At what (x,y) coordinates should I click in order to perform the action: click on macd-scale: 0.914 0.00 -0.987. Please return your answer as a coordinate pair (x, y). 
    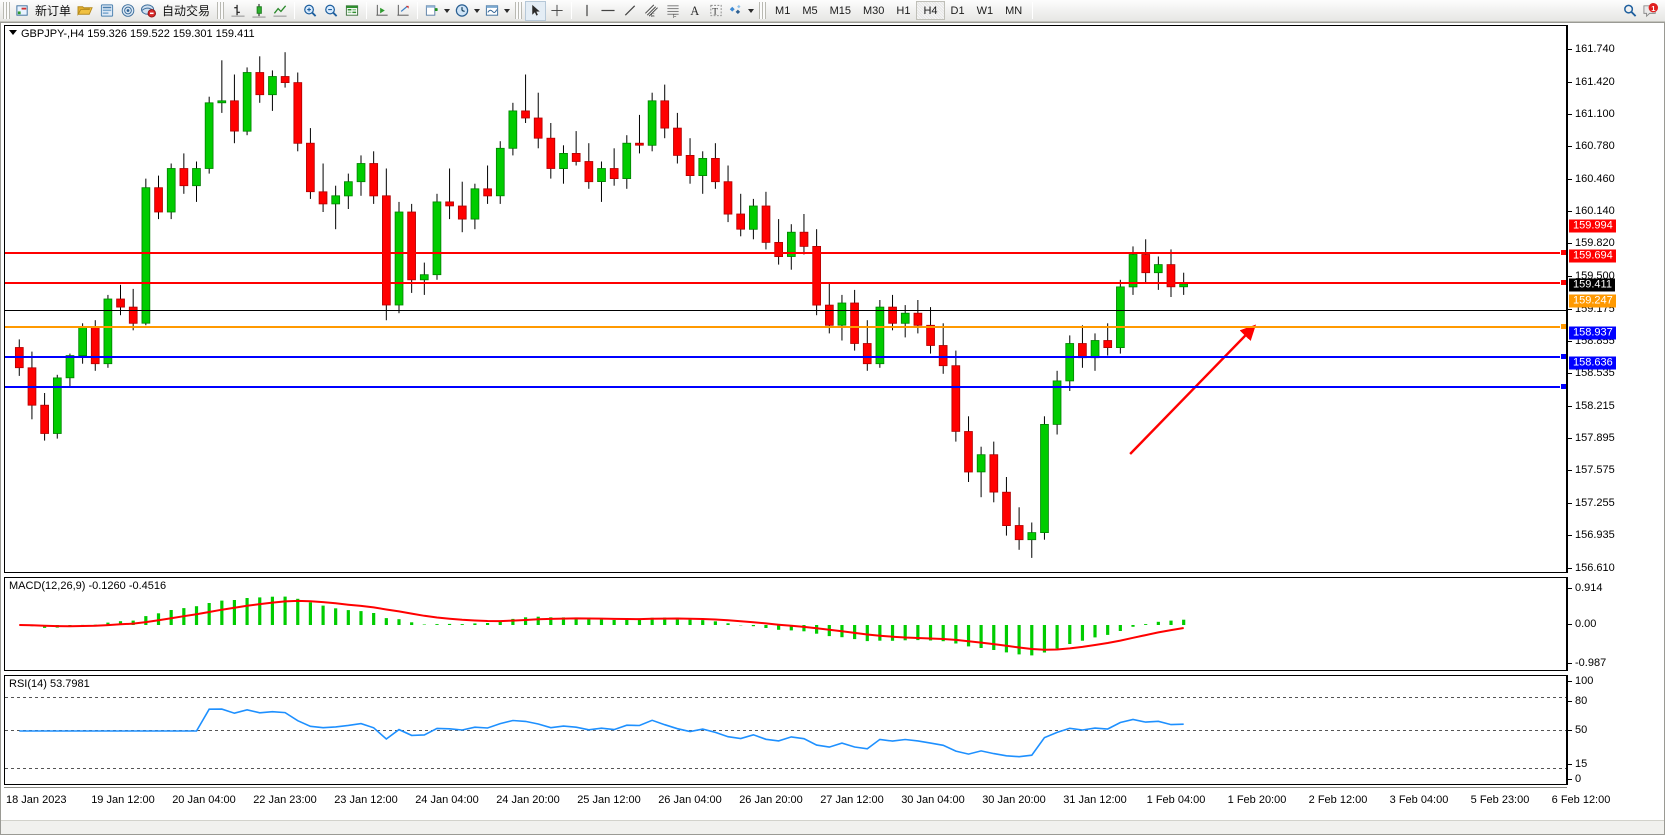
    Looking at the image, I should click on (1614, 624).